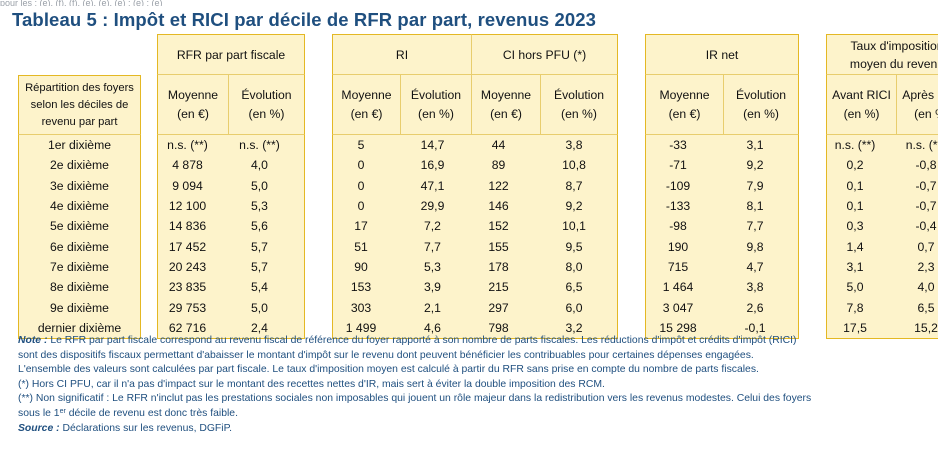 The image size is (938, 462). What do you see at coordinates (580, 105) in the screenshot?
I see `ci-evolution-header: Évolution (en %)` at bounding box center [580, 105].